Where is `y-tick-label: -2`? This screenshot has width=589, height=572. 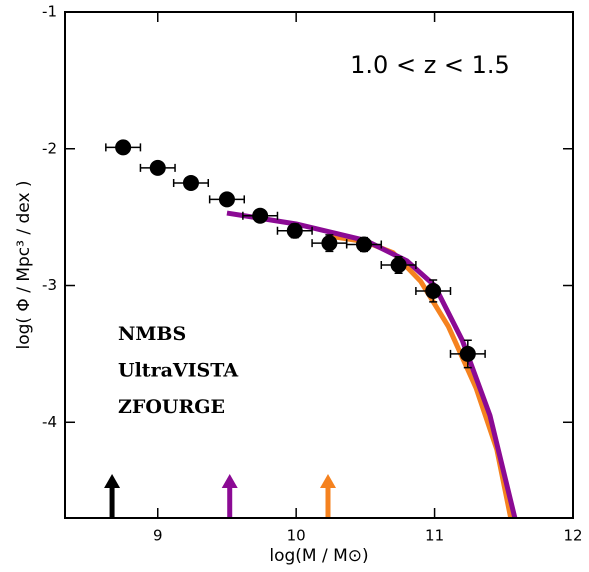 y-tick-label: -2 is located at coordinates (49, 148).